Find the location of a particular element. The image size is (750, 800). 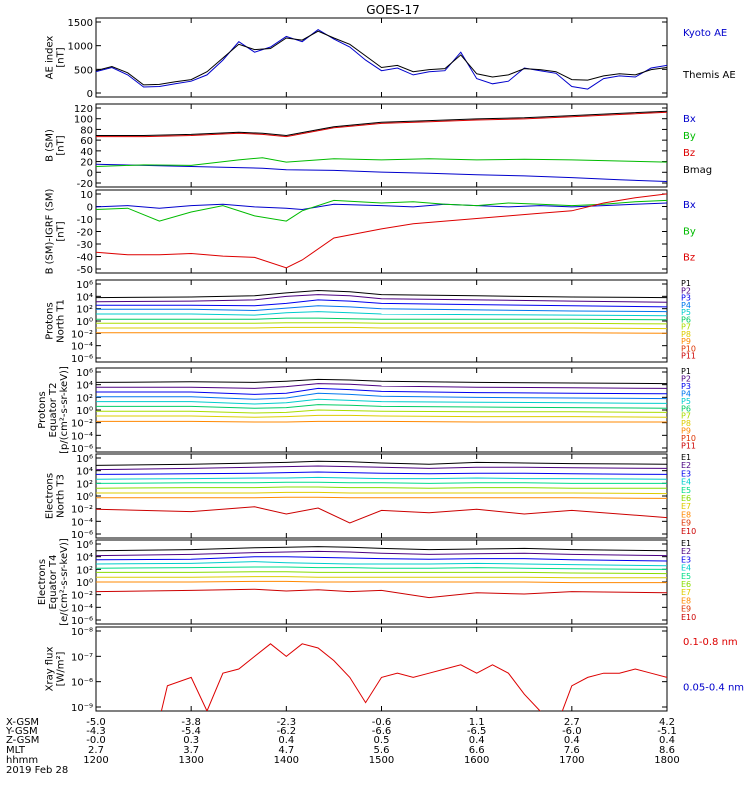

y-tick-label: 40 is located at coordinates (86, 152).